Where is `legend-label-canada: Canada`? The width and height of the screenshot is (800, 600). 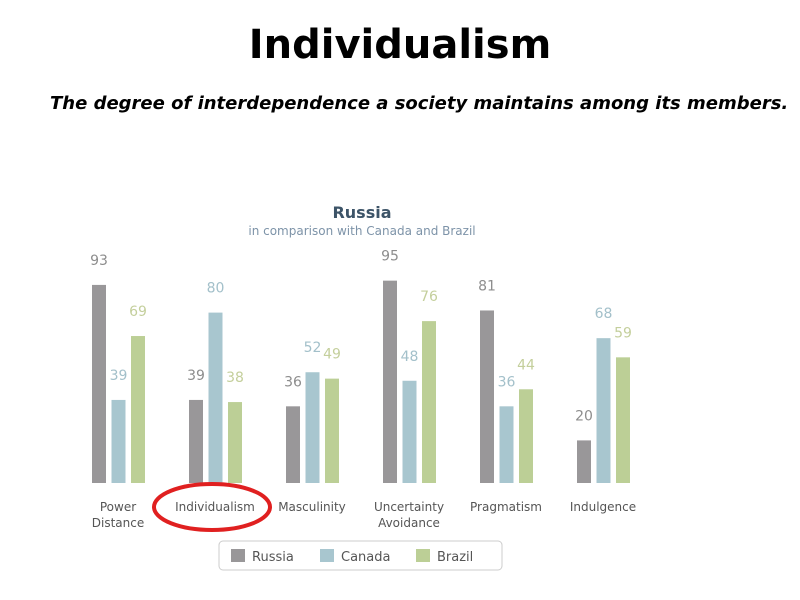
legend-label-canada: Canada is located at coordinates (365, 557).